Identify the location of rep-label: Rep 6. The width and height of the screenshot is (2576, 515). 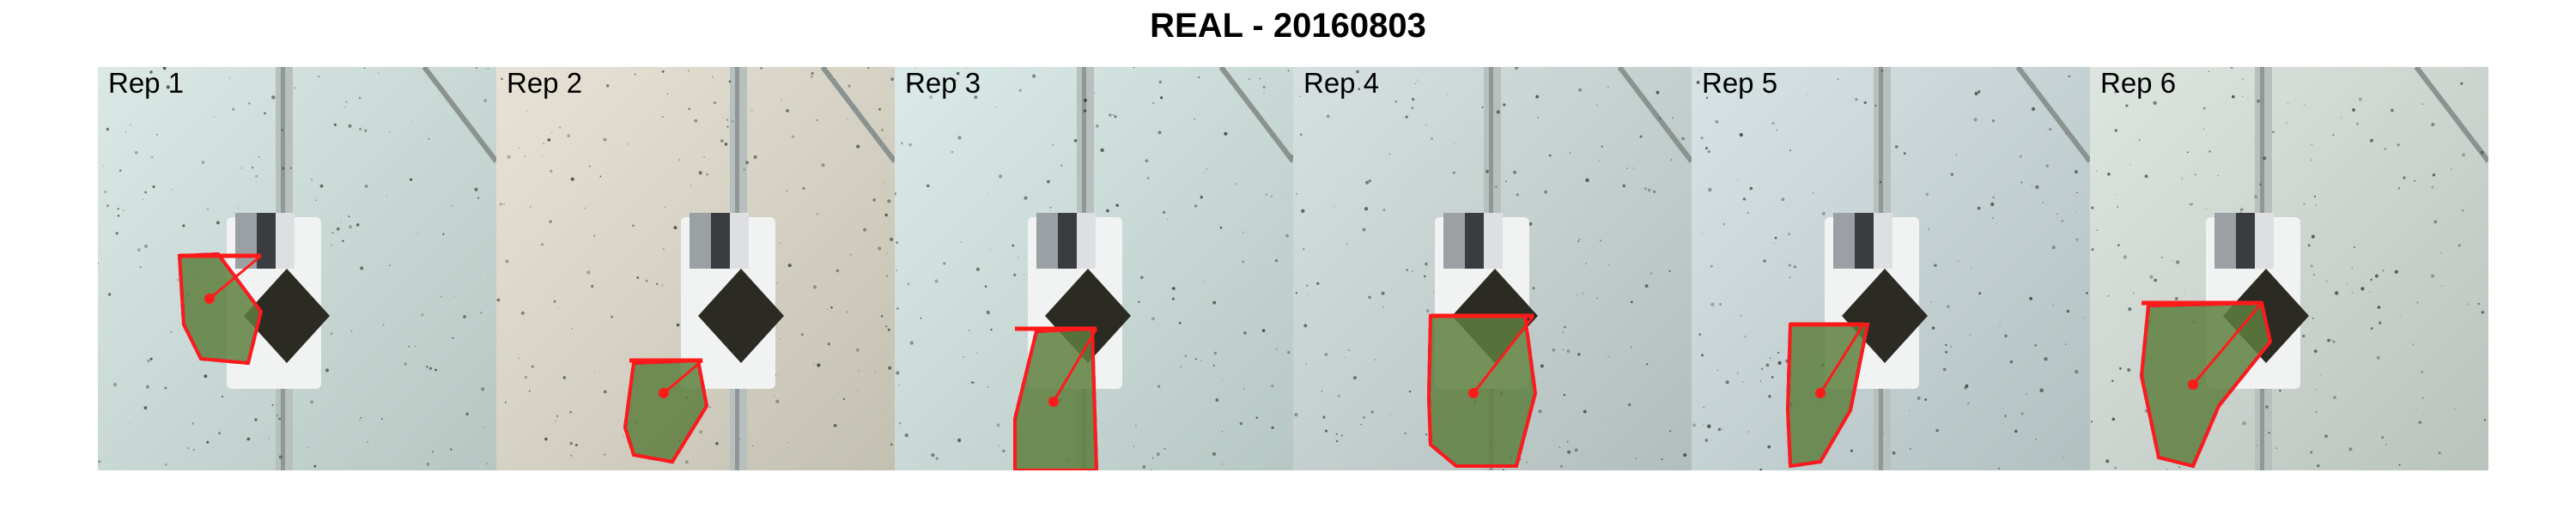
(2138, 83).